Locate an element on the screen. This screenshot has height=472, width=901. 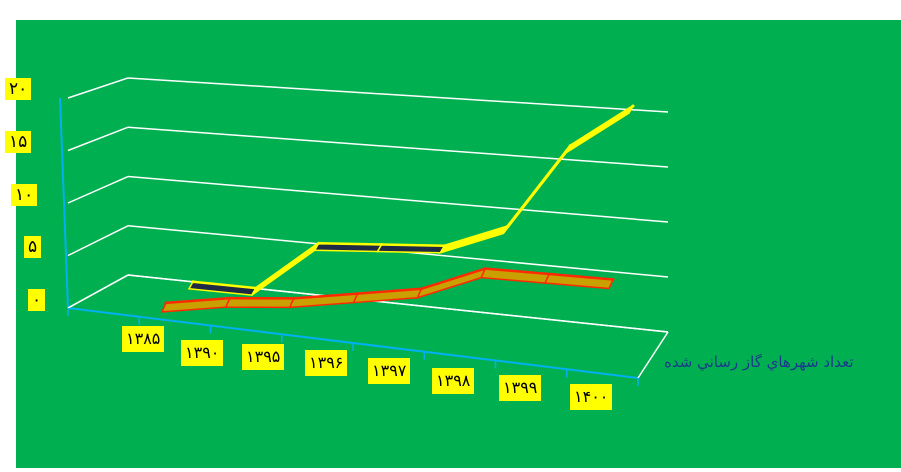
series-line is located at coordinates (389, 286).